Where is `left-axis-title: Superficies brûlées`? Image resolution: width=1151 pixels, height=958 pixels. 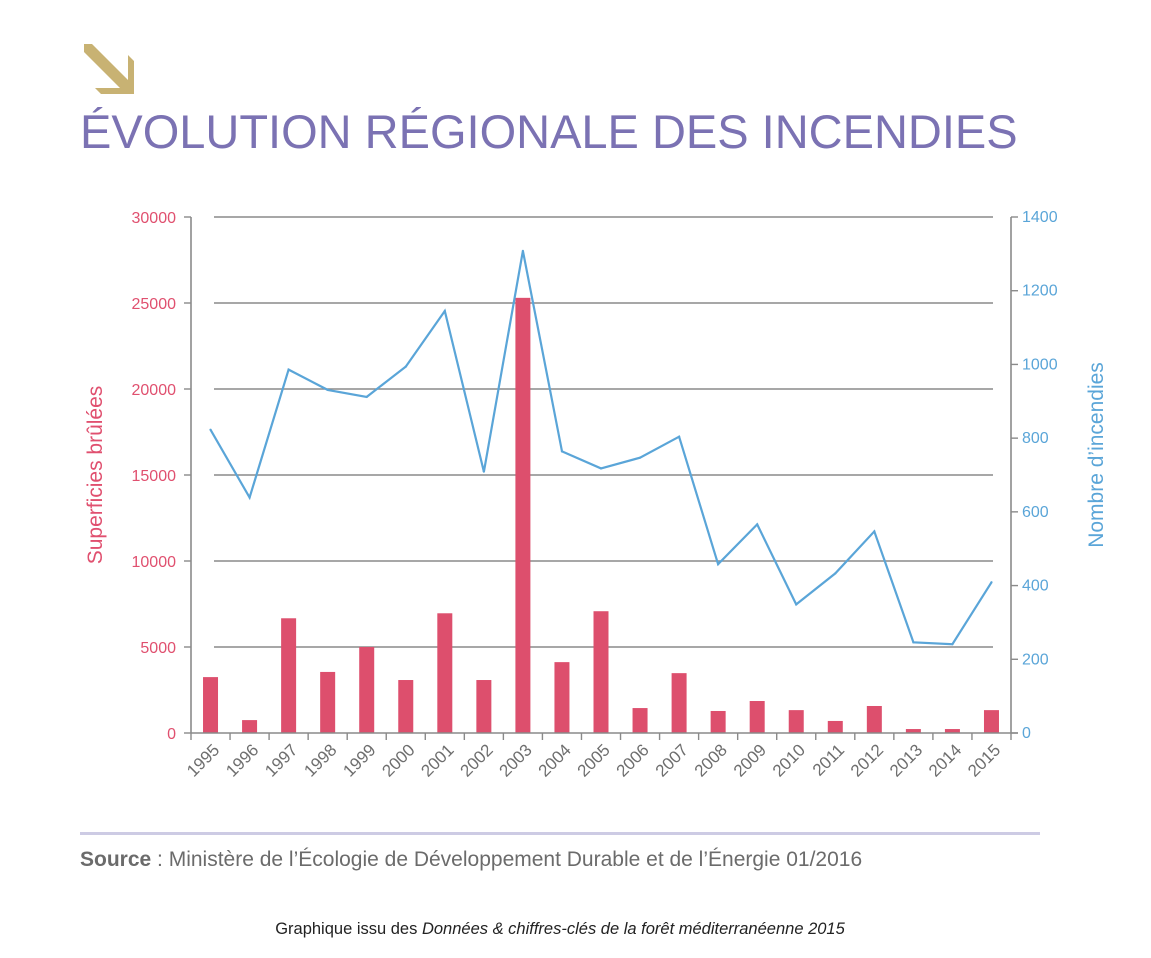 left-axis-title: Superficies brûlées is located at coordinates (95, 475).